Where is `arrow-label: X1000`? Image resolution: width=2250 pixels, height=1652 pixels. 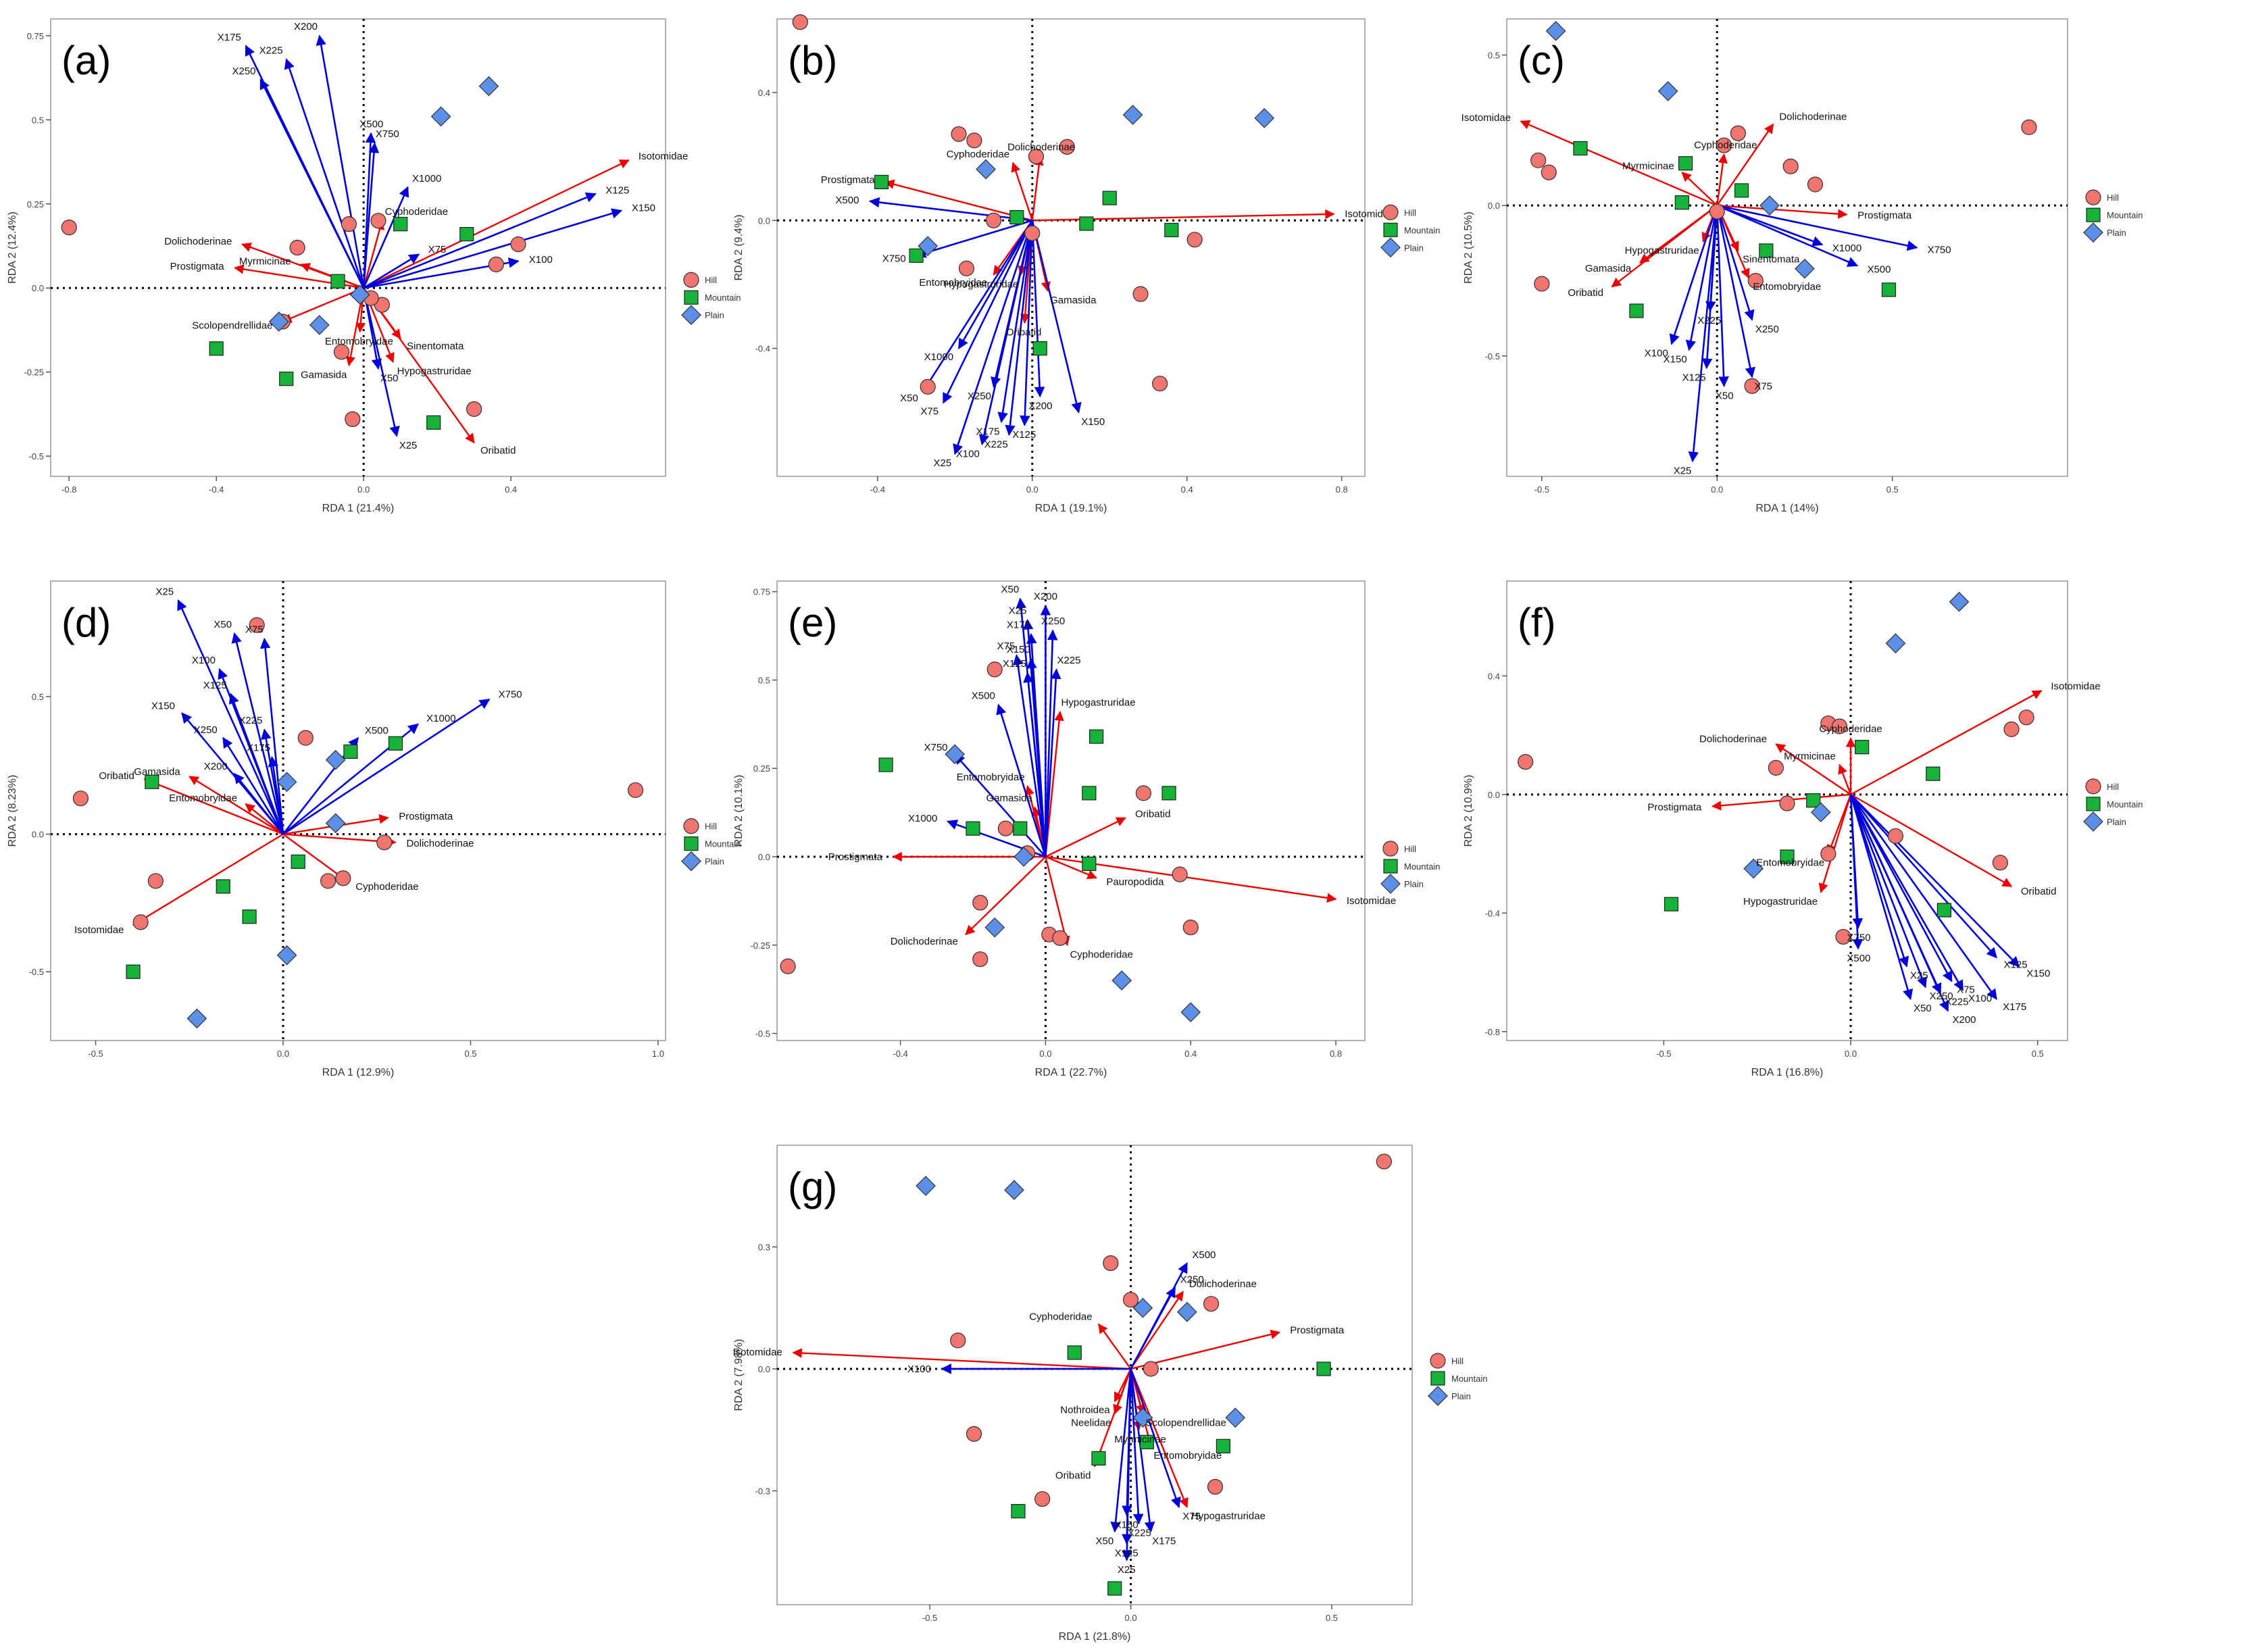 arrow-label: X1000 is located at coordinates (440, 718).